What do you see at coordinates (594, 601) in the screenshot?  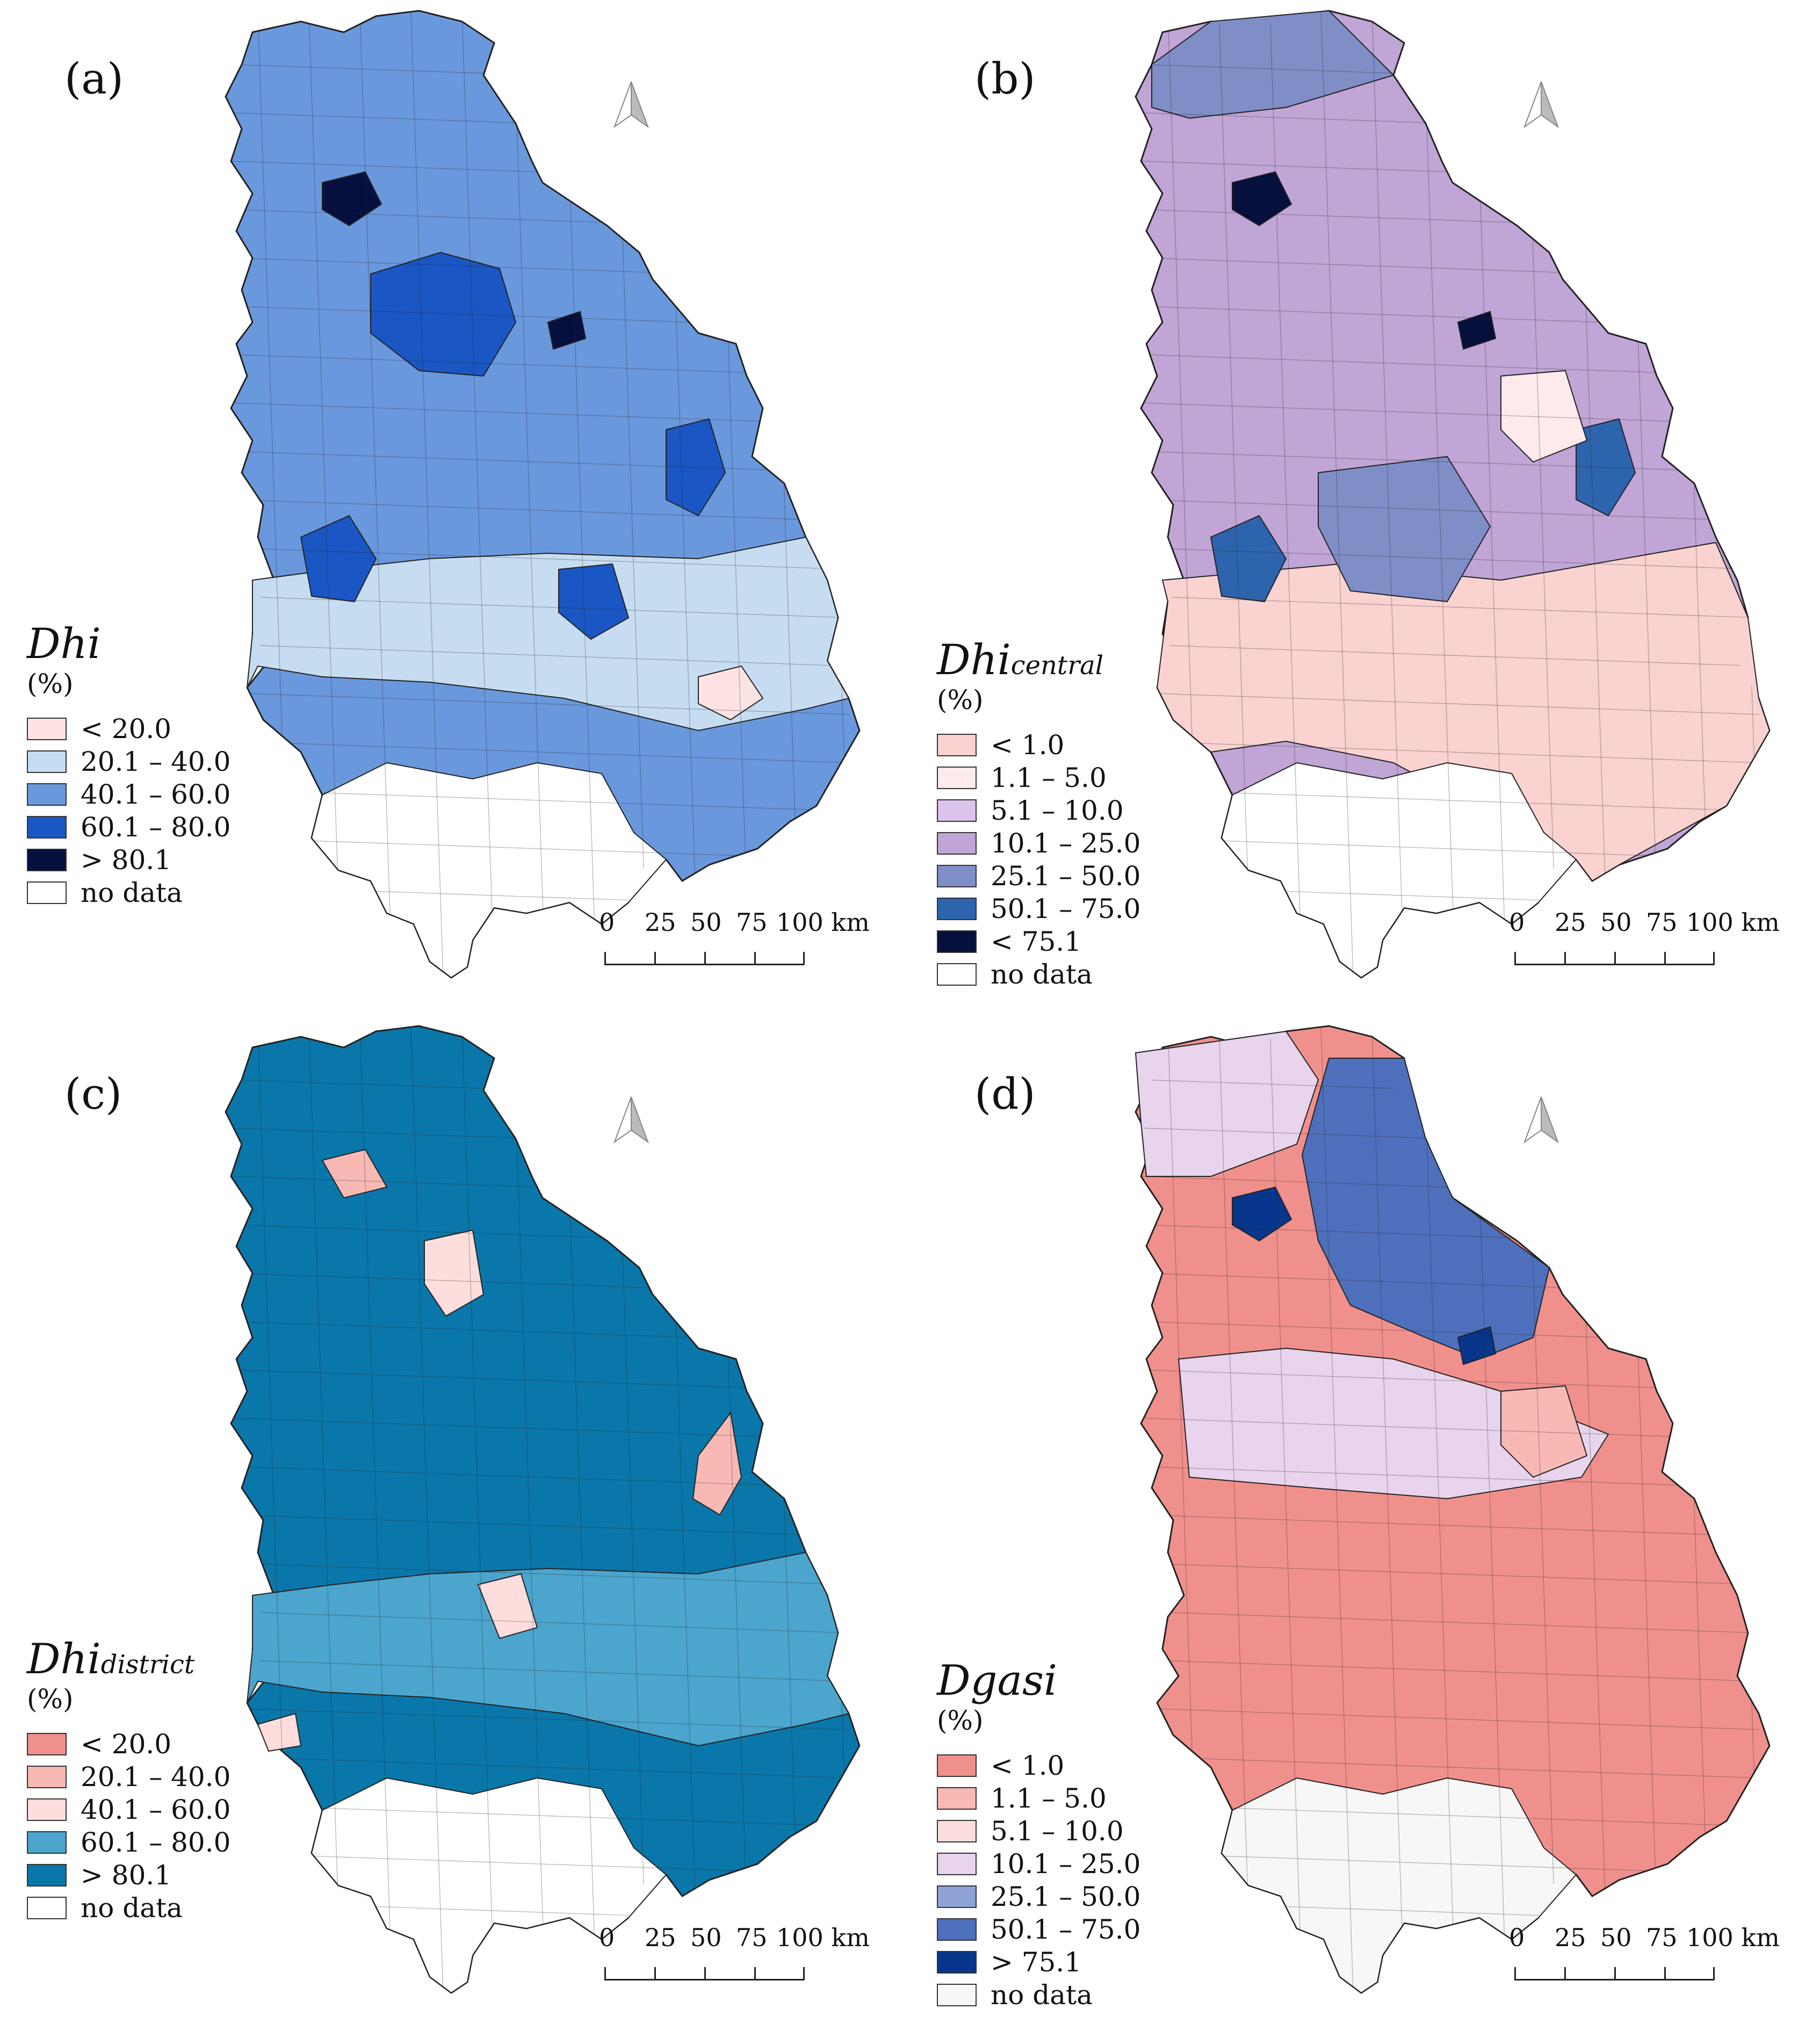 I see `region-central` at bounding box center [594, 601].